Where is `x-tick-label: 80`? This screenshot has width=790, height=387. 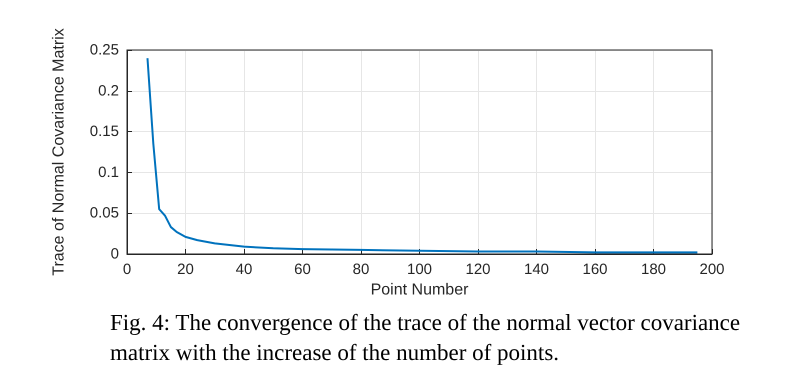 x-tick-label: 80 is located at coordinates (361, 269).